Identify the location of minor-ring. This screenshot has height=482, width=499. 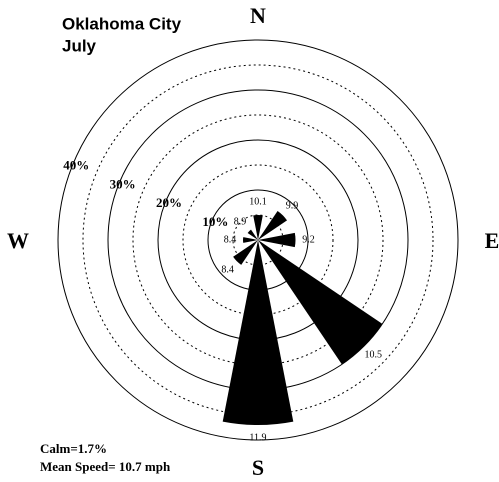
(258, 240).